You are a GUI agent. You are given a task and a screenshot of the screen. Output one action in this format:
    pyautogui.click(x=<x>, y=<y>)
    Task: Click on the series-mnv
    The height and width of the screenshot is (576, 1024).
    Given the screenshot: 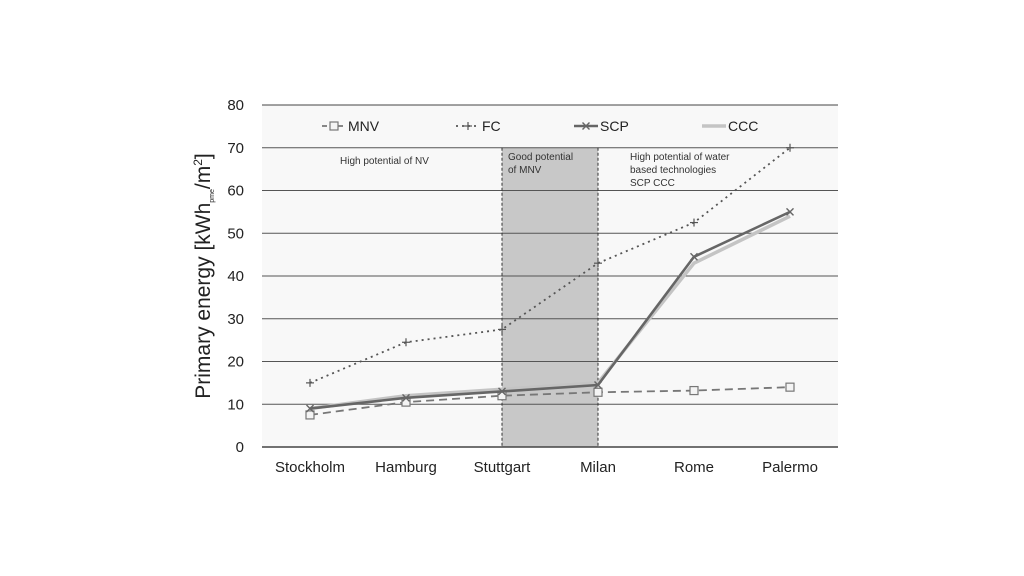 What is the action you would take?
    pyautogui.click(x=550, y=401)
    